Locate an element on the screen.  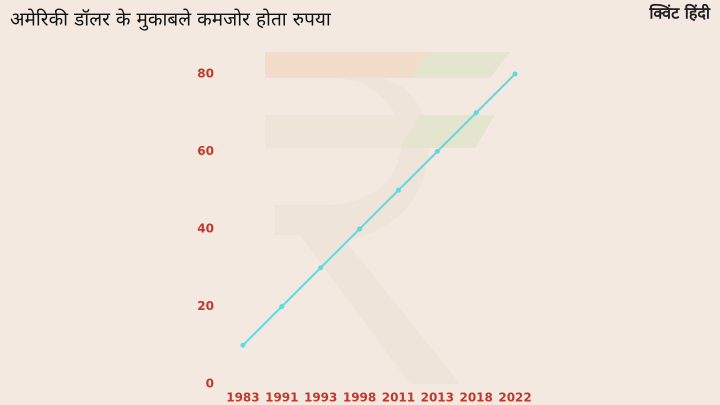
x-tick-label: 2022 is located at coordinates (514, 398).